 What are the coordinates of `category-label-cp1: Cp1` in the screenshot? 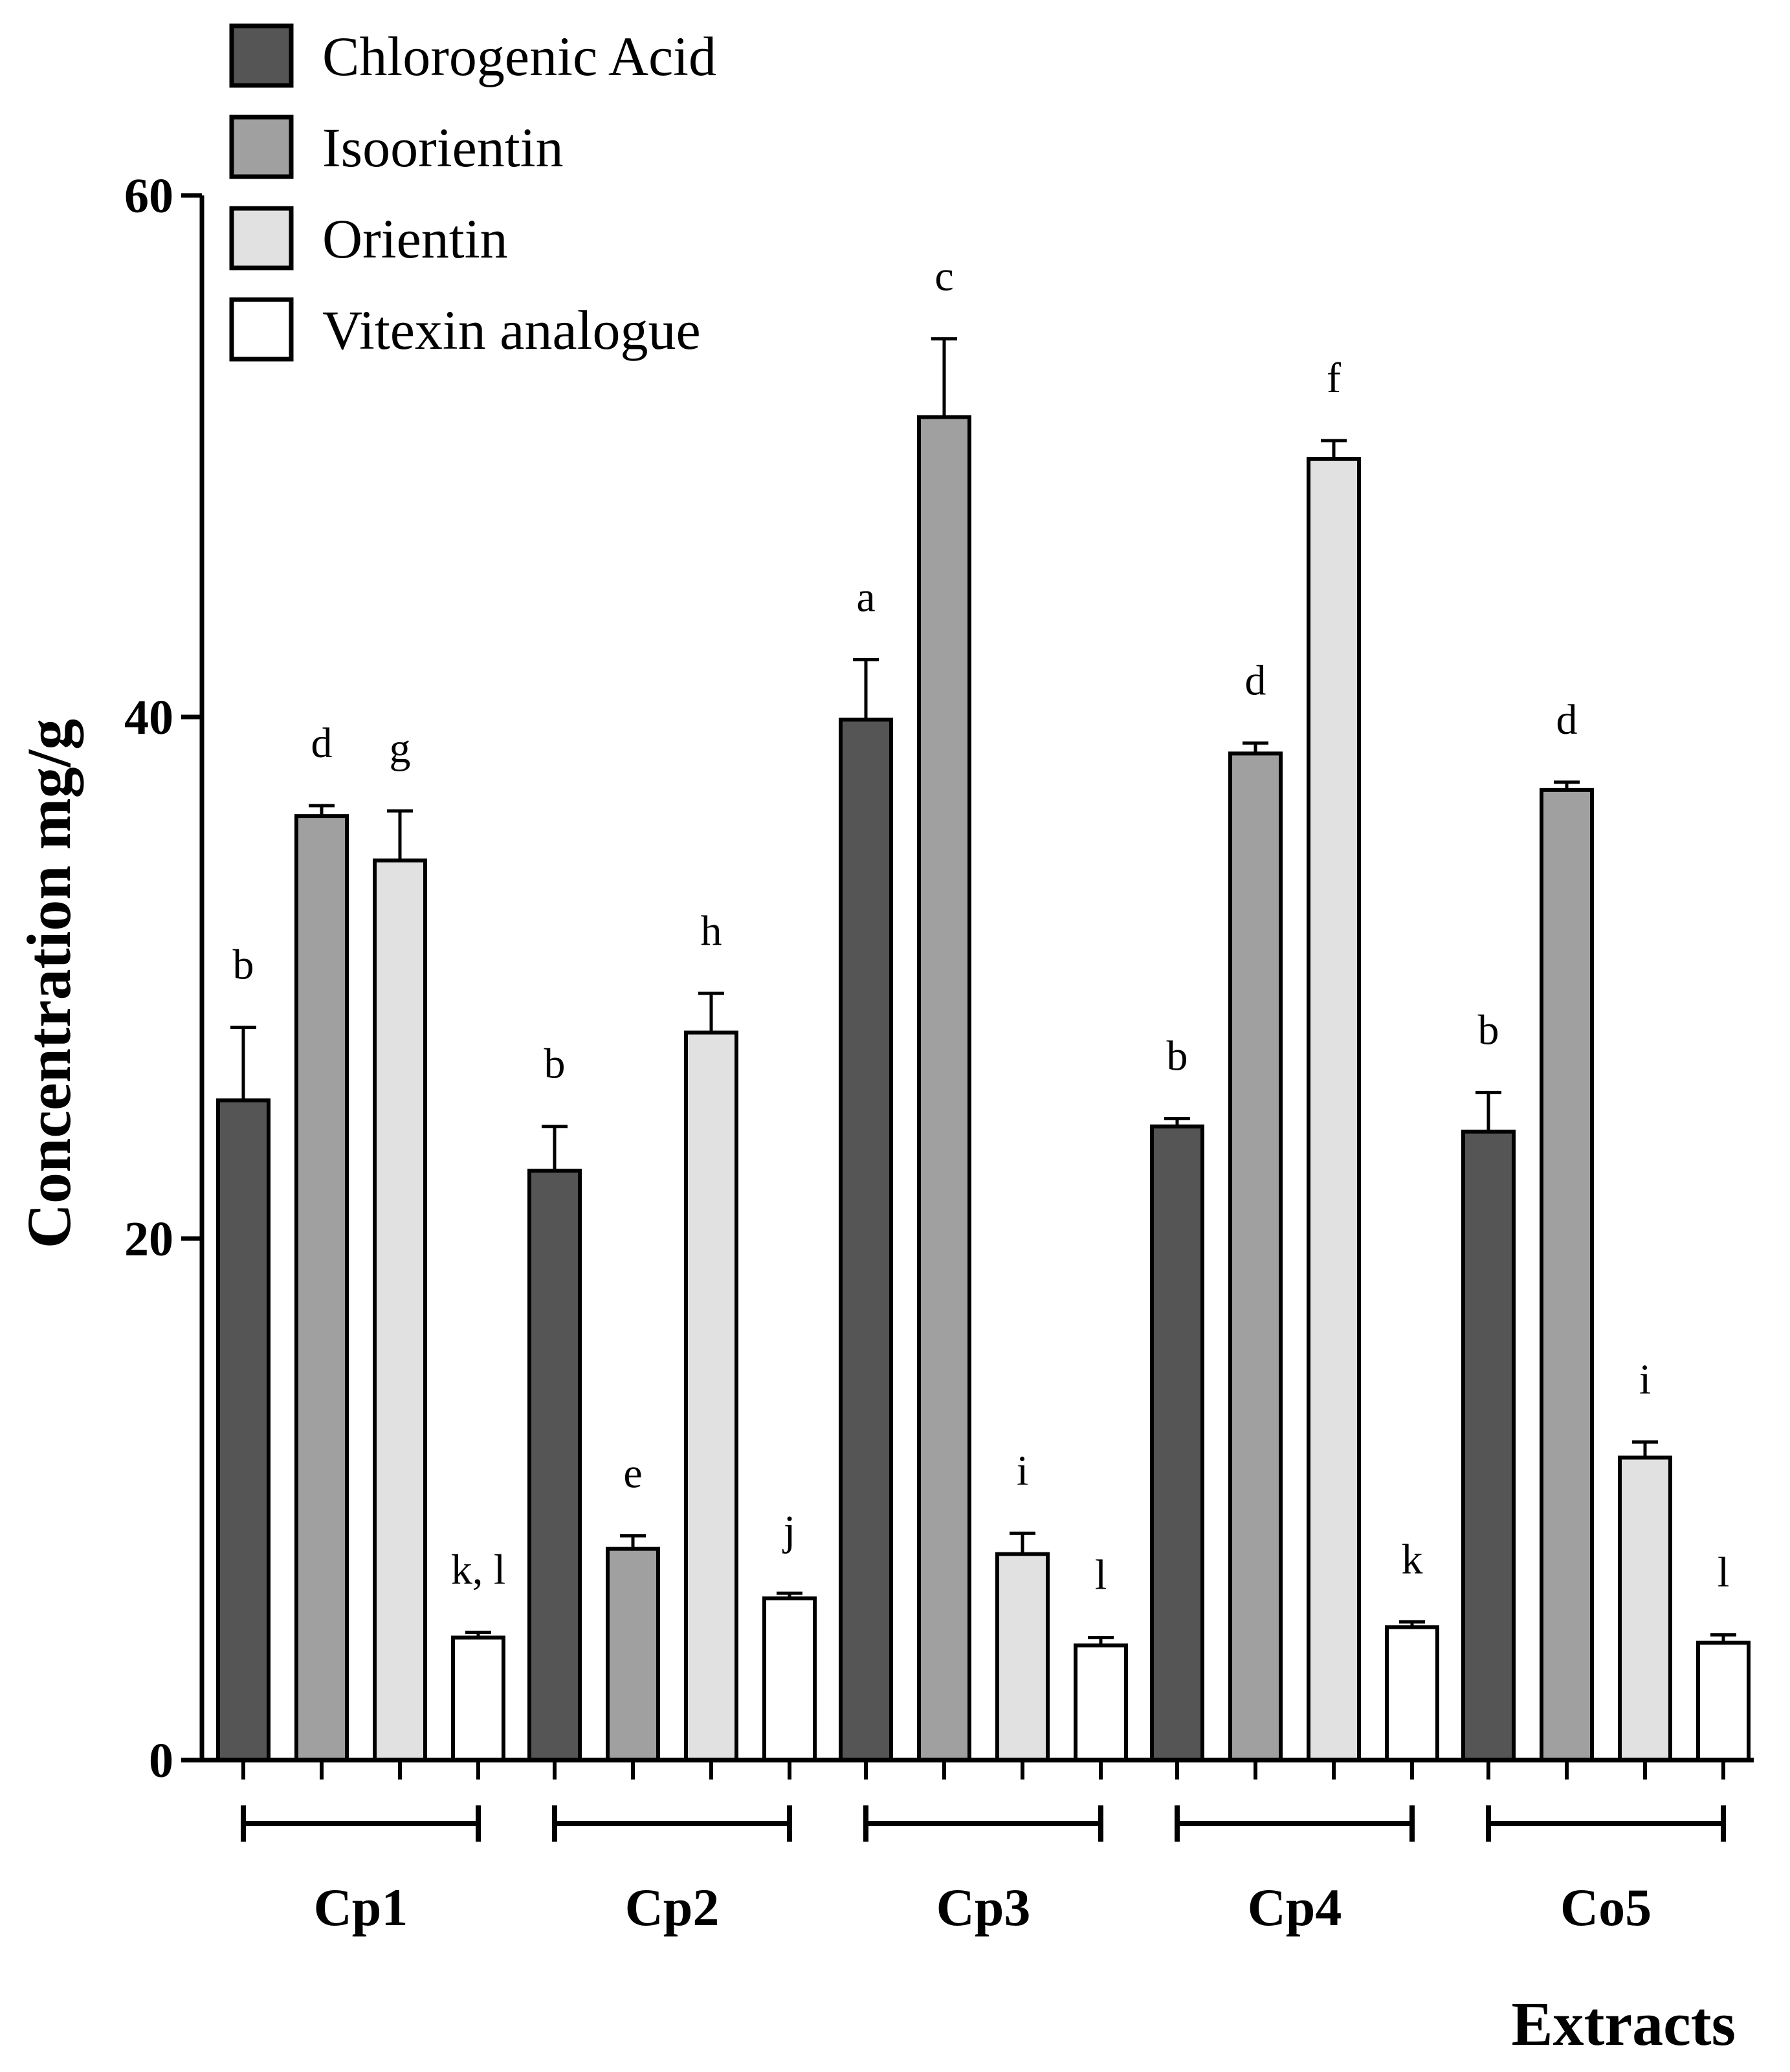 It's located at (361, 1907).